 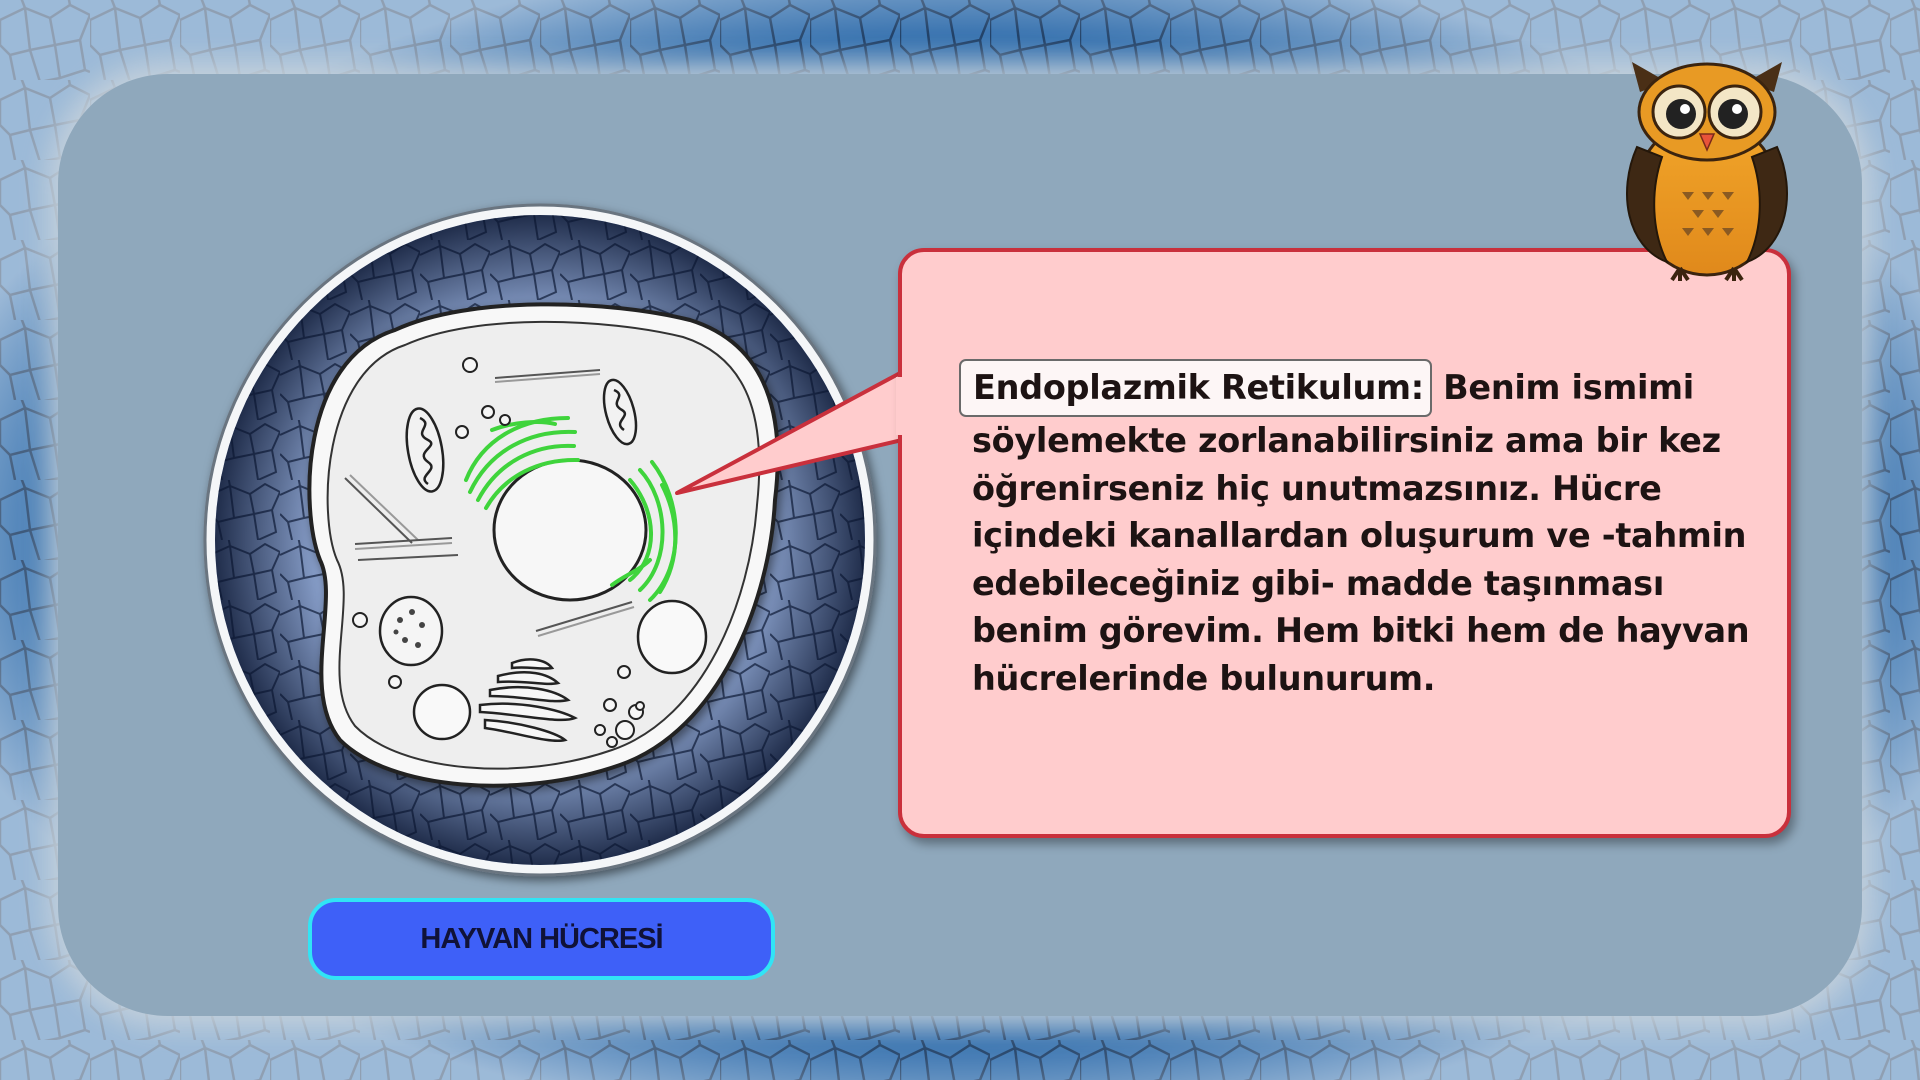 What do you see at coordinates (1707, 172) in the screenshot?
I see `owl-mascot-icon` at bounding box center [1707, 172].